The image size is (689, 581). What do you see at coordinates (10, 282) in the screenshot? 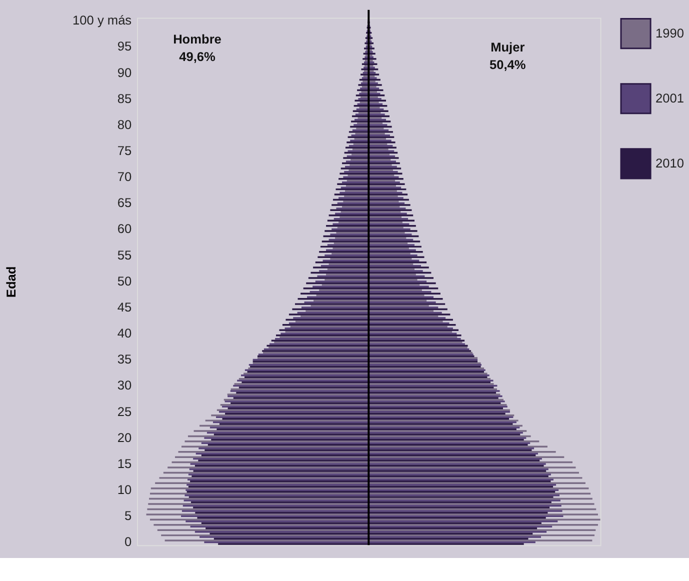
I see `y-axis-title: Edad` at bounding box center [10, 282].